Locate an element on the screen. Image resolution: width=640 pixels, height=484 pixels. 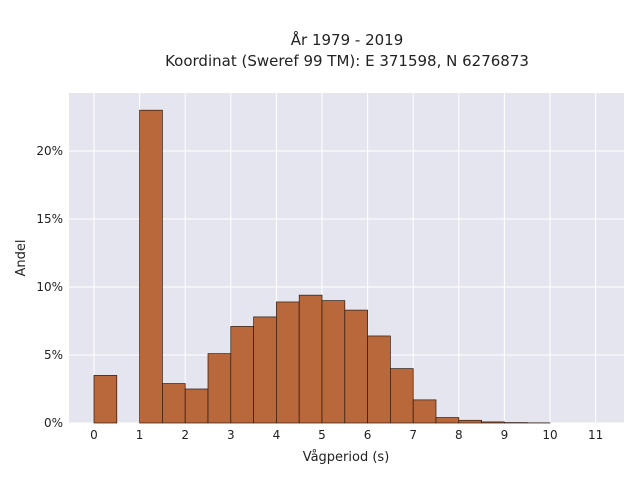
x-tick-label: 3 is located at coordinates (231, 435).